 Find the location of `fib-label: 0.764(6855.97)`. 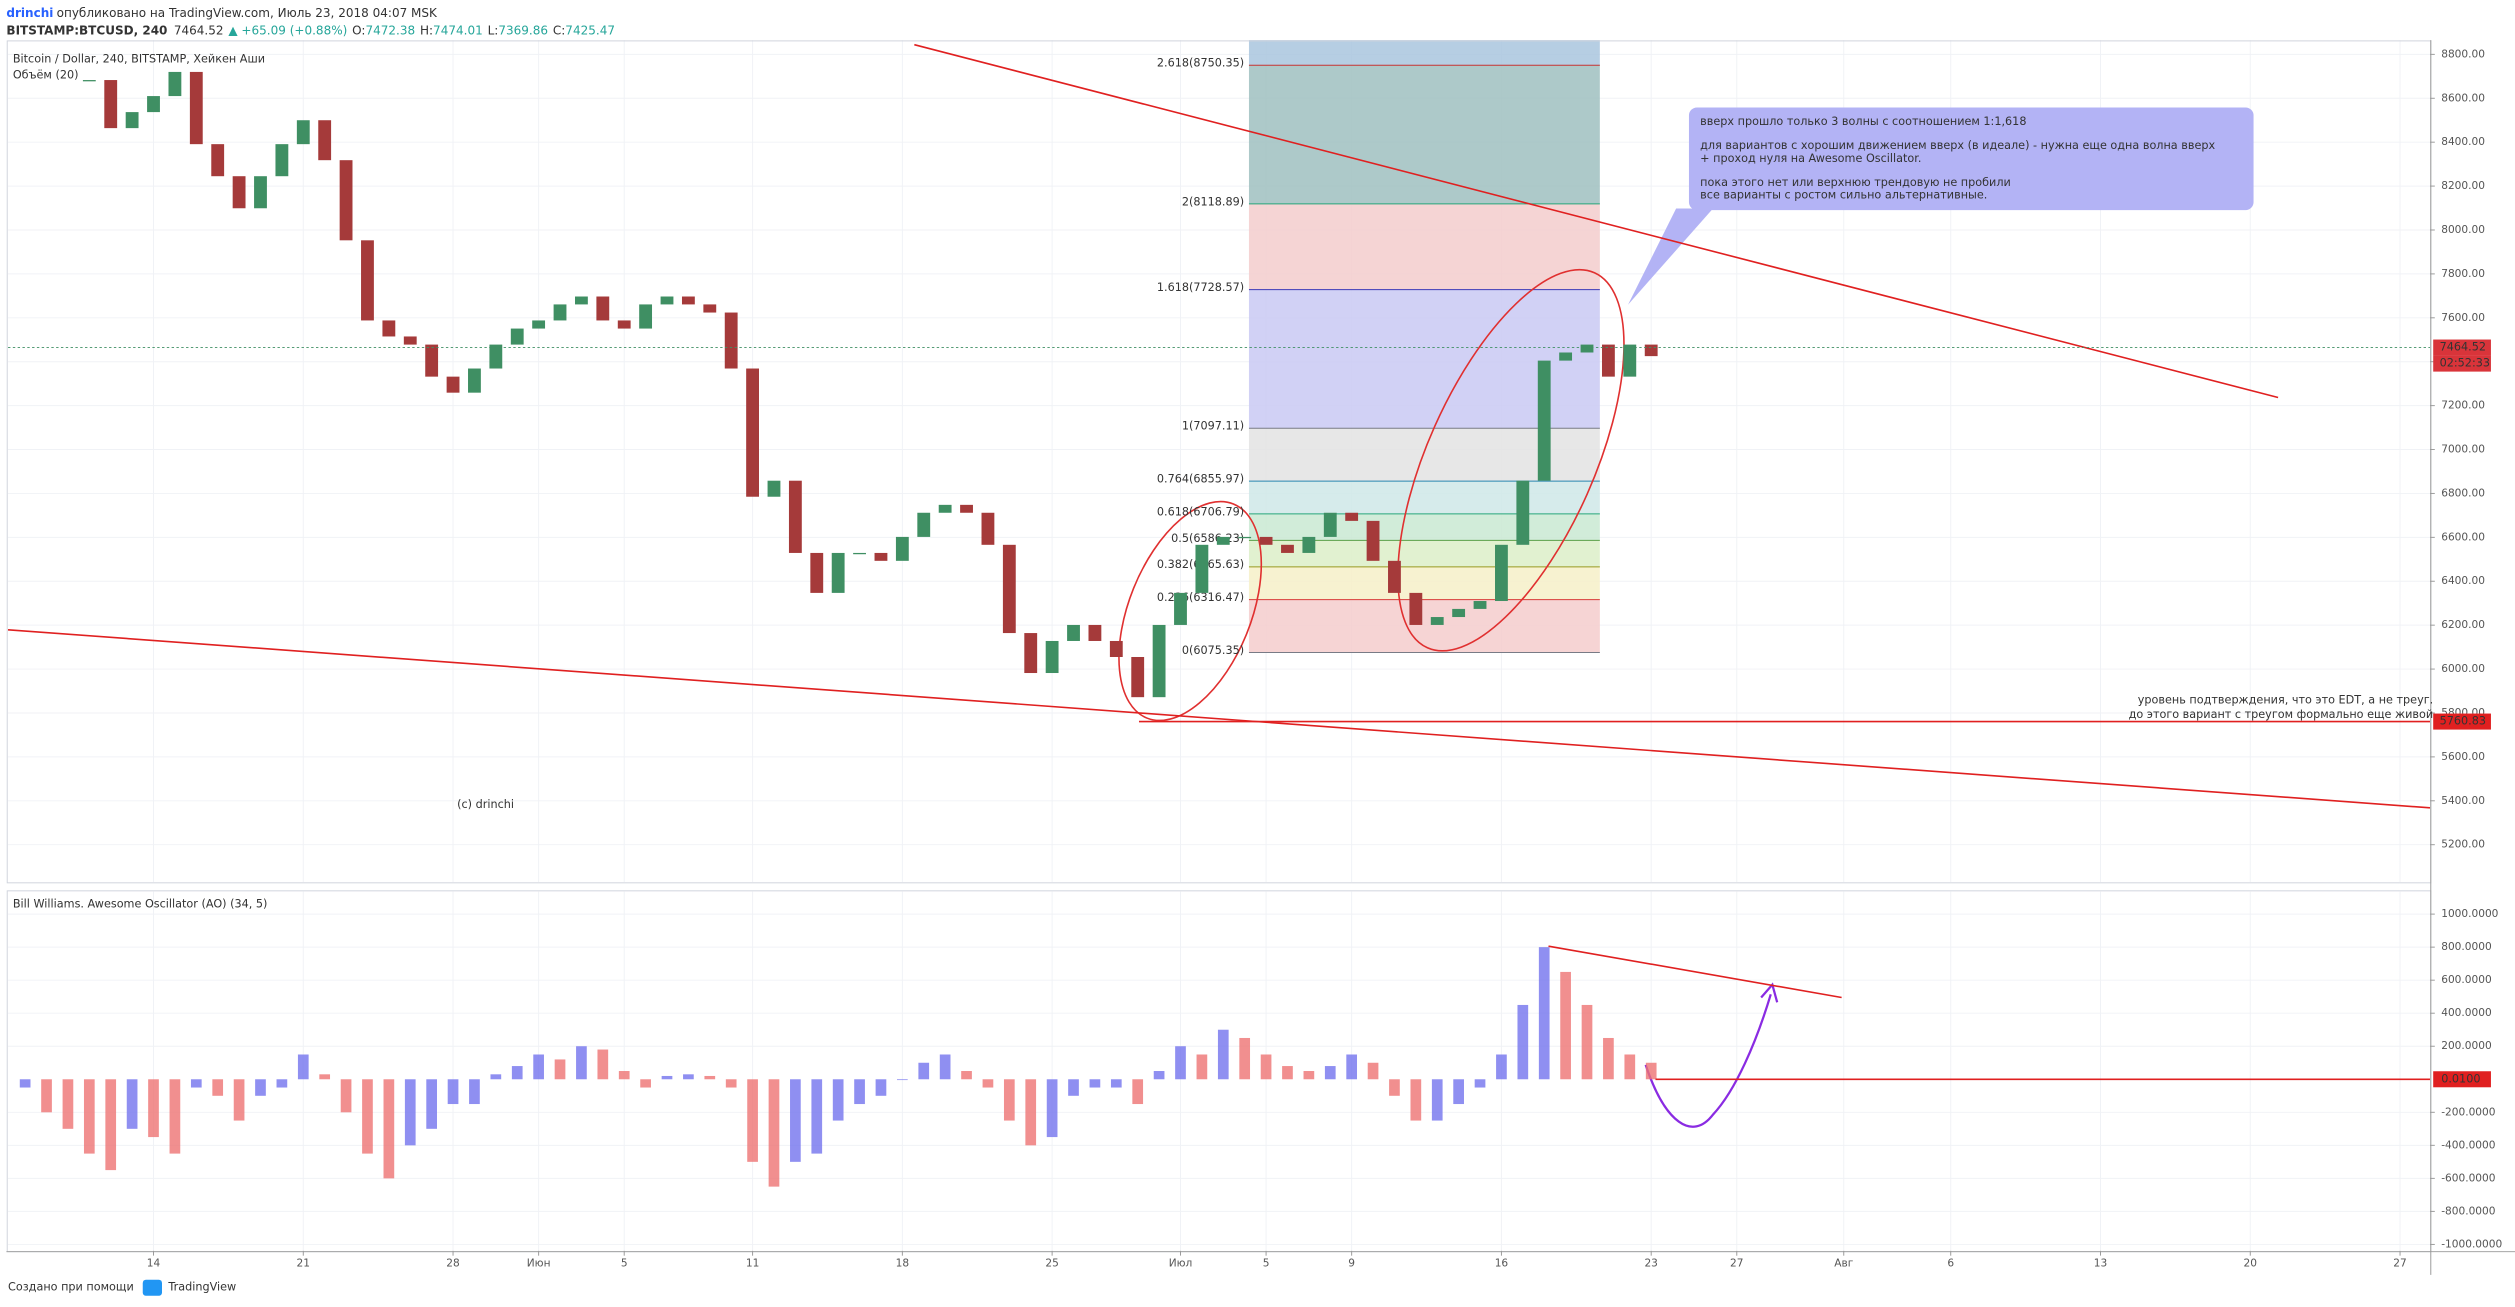

fib-label: 0.764(6855.97) is located at coordinates (1200, 479).